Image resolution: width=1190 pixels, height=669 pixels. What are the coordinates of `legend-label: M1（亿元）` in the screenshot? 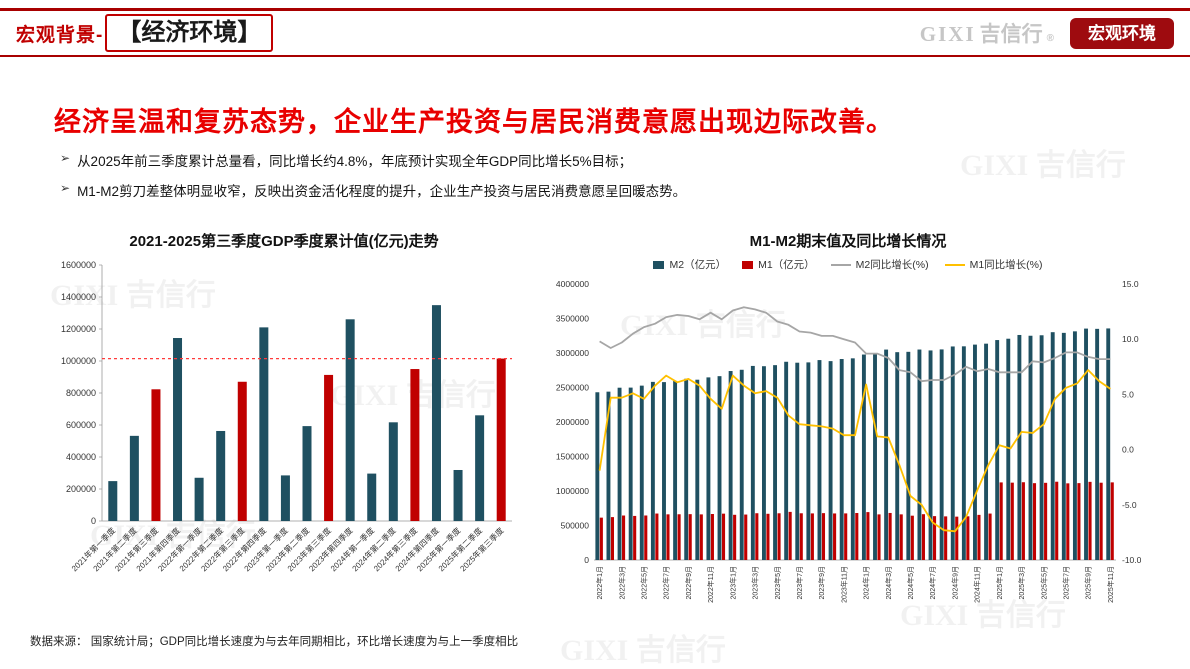 It's located at (786, 265).